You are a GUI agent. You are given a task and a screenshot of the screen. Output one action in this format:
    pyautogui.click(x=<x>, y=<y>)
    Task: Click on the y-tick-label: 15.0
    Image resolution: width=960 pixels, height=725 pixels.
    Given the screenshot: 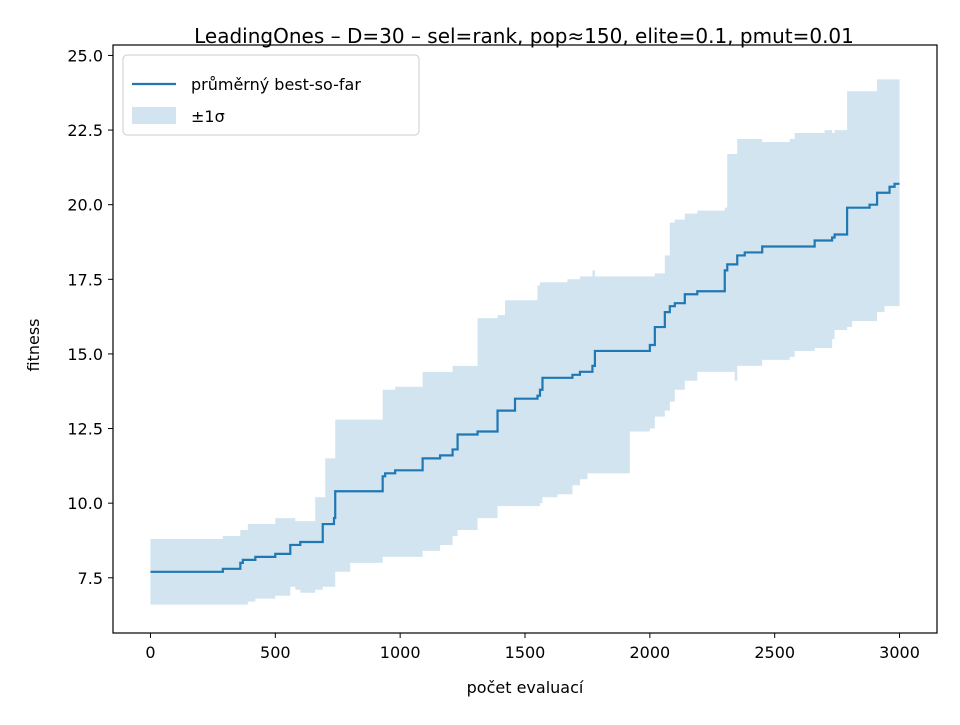 What is the action you would take?
    pyautogui.click(x=85, y=354)
    